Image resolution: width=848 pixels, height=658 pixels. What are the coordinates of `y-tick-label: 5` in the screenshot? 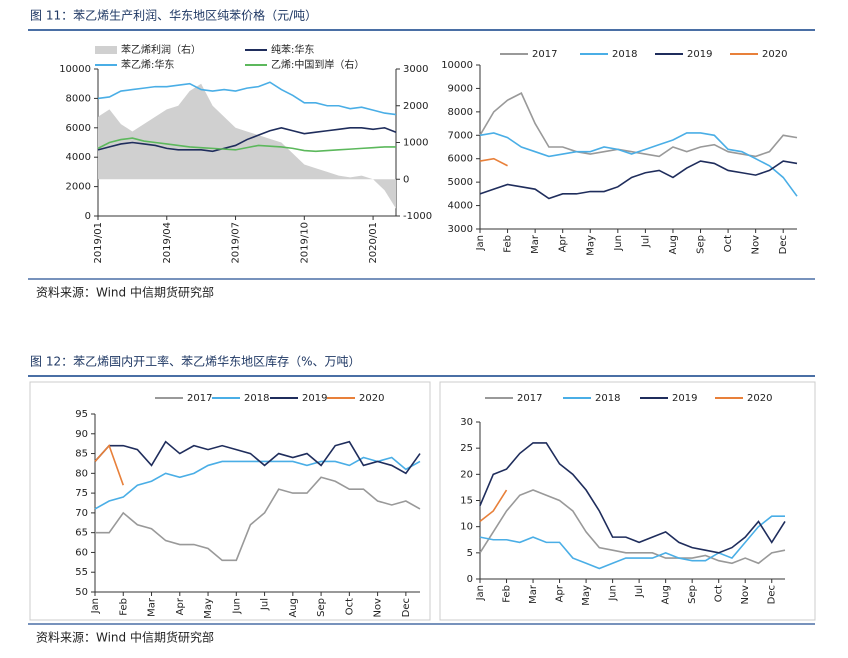 It's located at (470, 553).